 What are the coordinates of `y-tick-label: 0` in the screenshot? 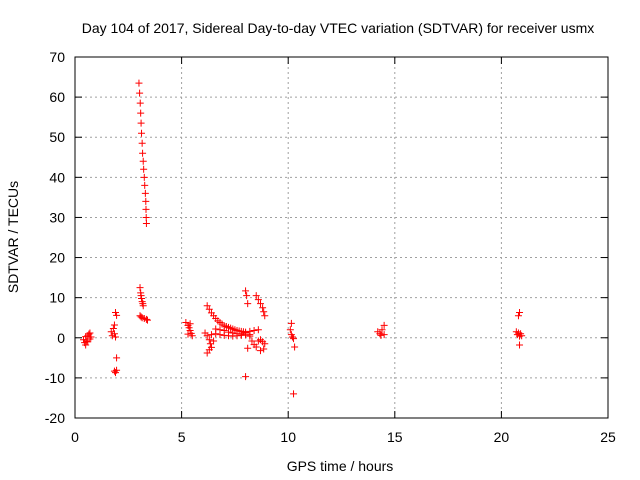 It's located at (61, 338).